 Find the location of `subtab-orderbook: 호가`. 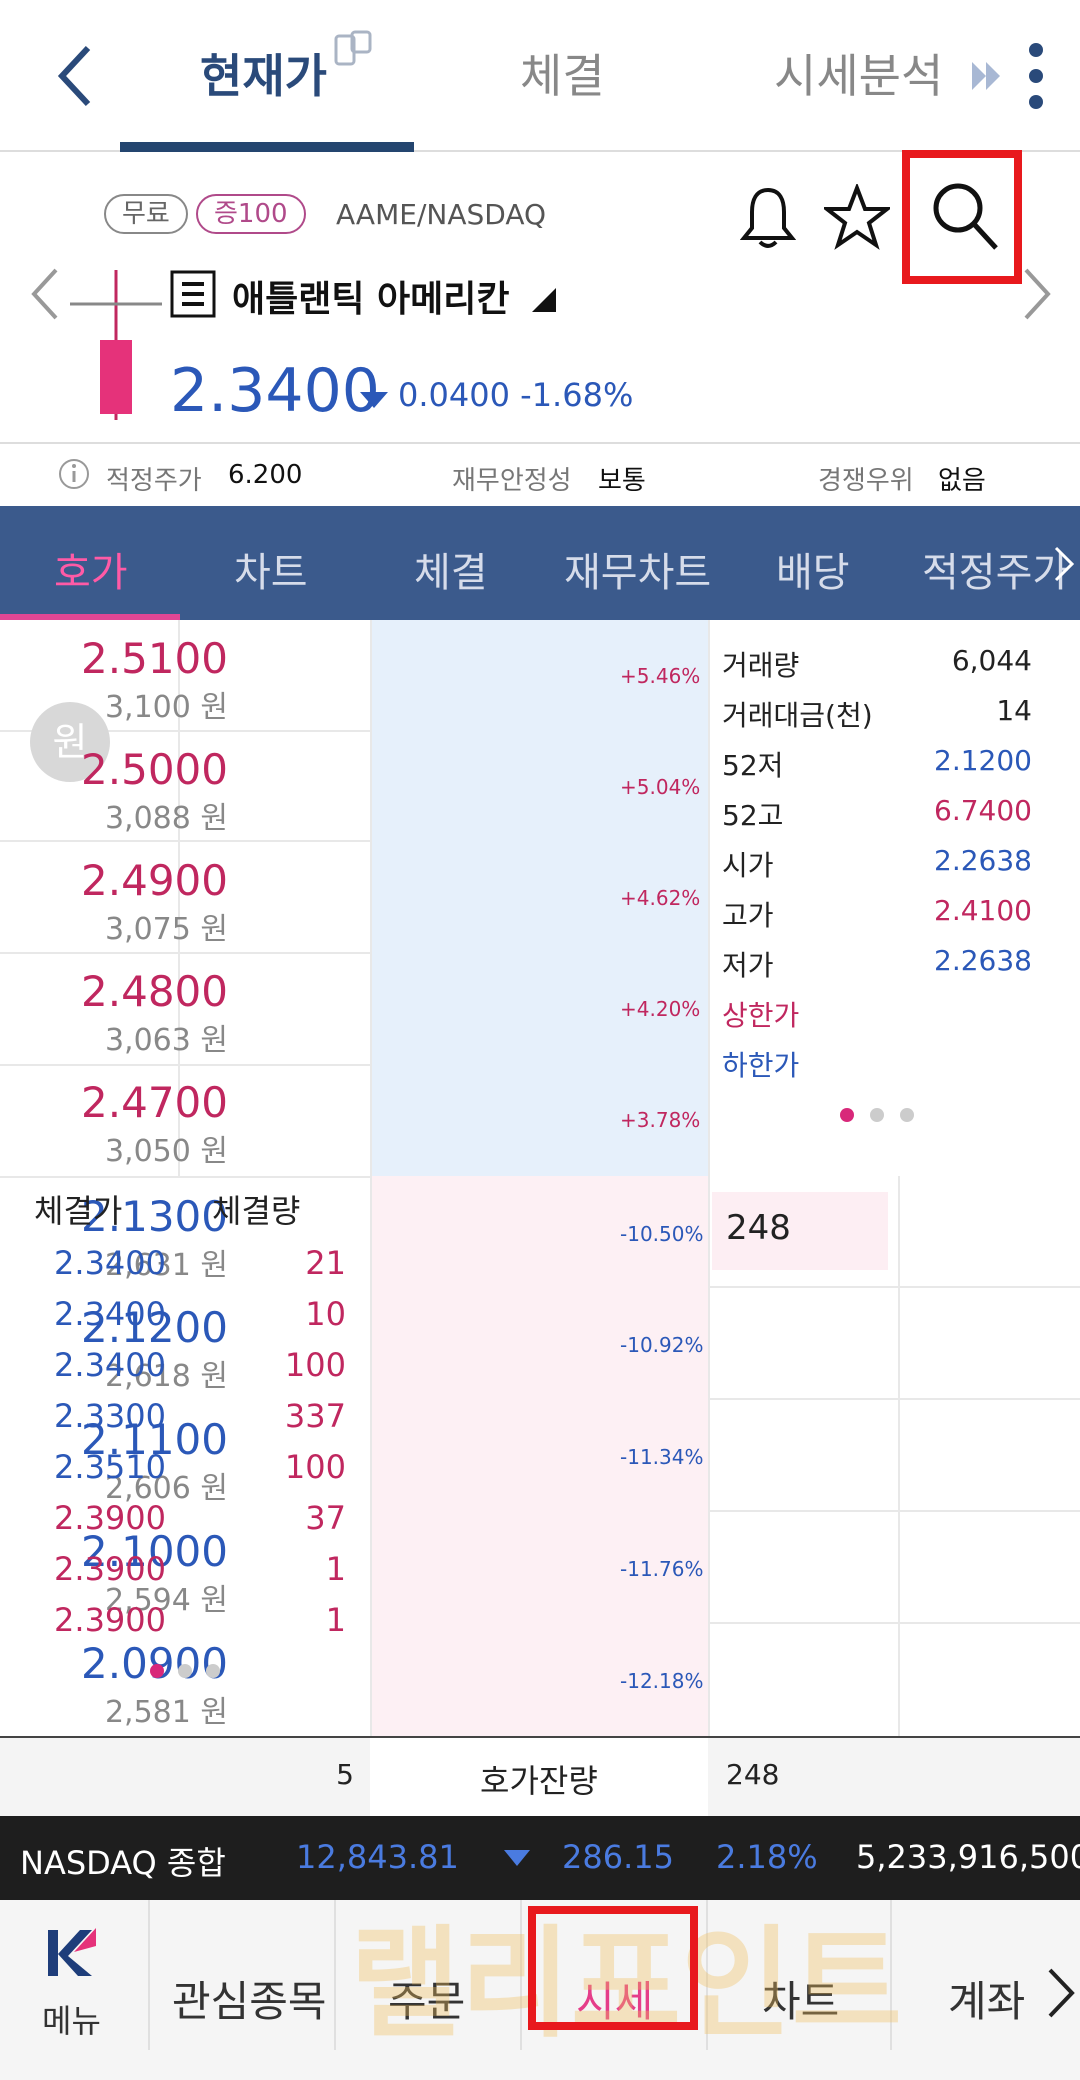

subtab-orderbook: 호가 is located at coordinates (91, 573).